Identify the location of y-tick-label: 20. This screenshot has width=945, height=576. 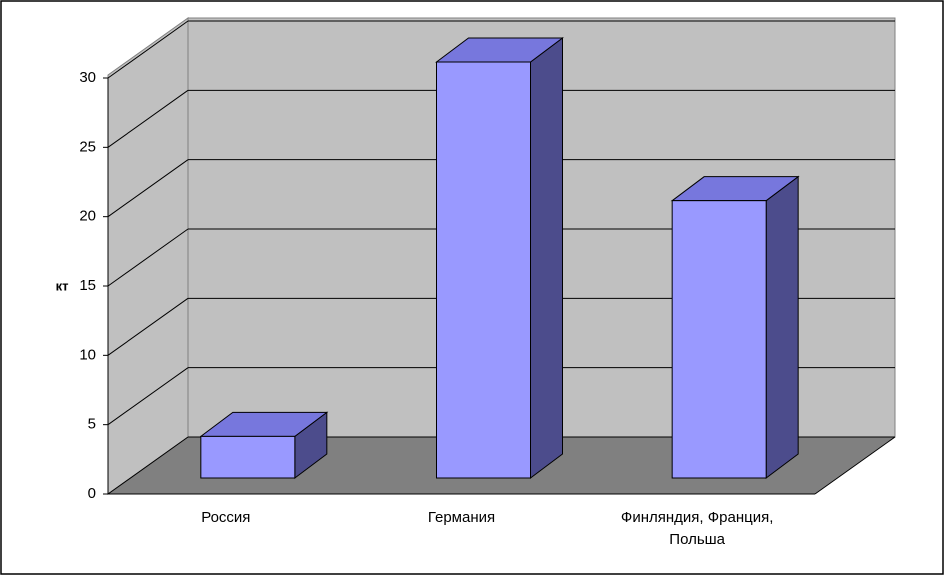
(87, 216).